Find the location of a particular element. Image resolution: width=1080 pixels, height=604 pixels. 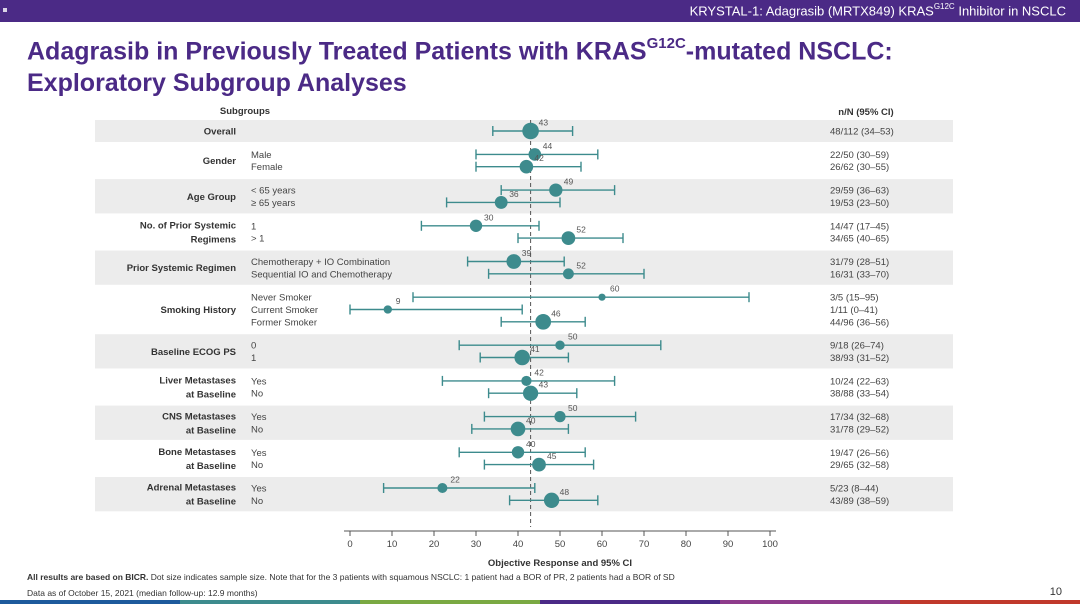

x-tick-label: 10 is located at coordinates (392, 544).